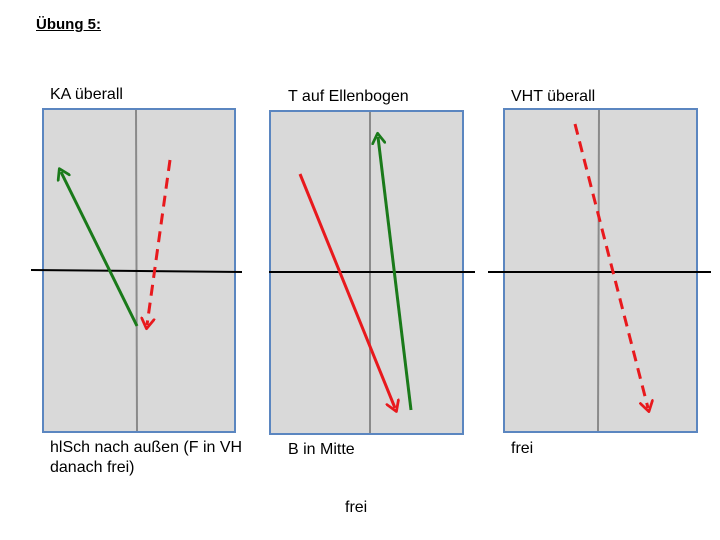 The image size is (720, 540). I want to click on horizontal-line-left, so click(136, 271).